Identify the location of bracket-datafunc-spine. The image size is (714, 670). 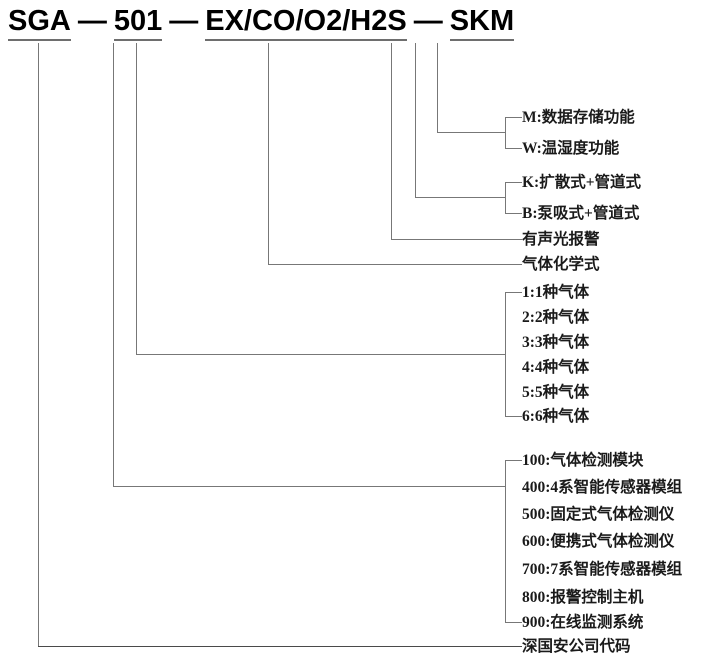
(505, 132).